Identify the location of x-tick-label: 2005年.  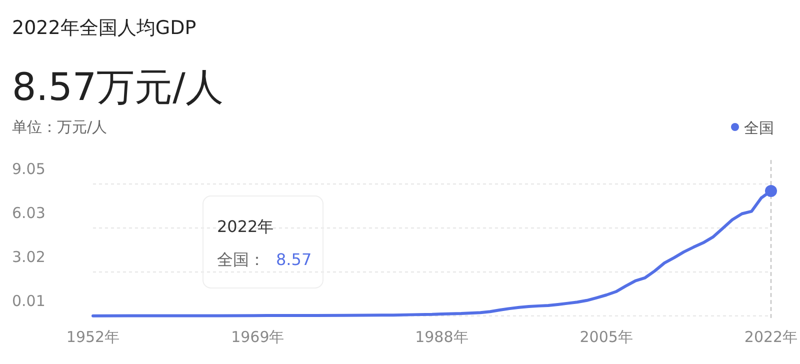
(606, 337).